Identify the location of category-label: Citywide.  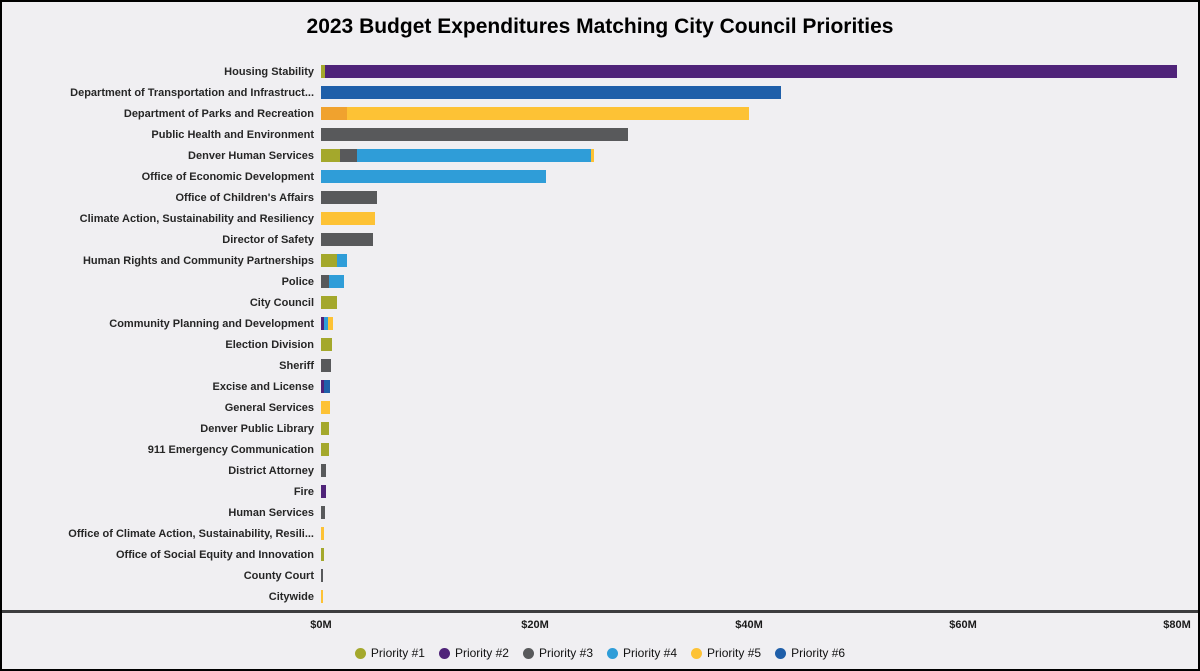
(291, 596).